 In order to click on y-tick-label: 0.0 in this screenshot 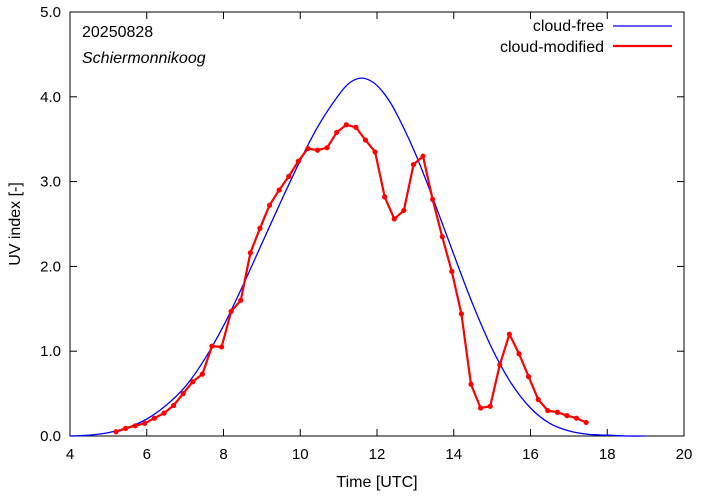, I will do `click(50, 436)`.